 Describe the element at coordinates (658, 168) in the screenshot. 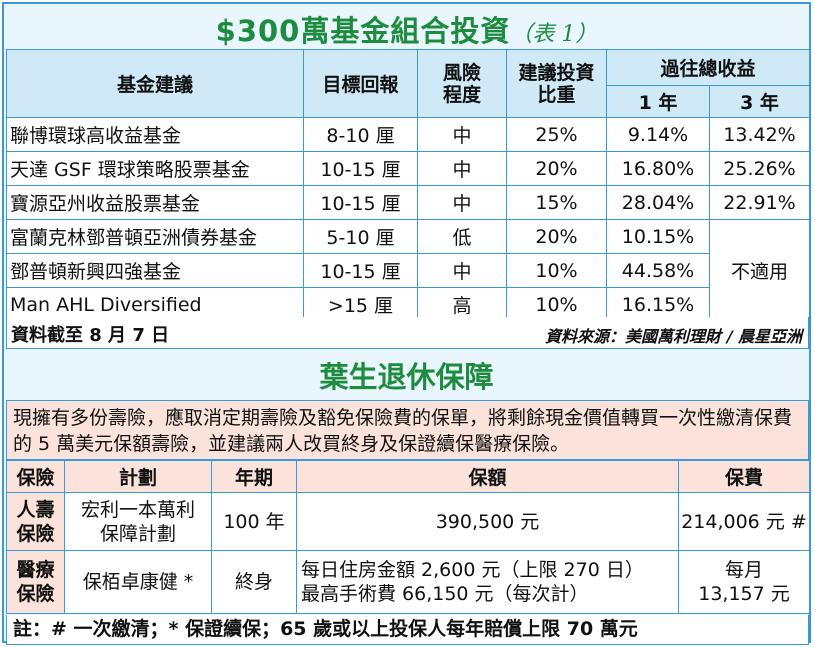

I see `return-1y: 16.80%` at that location.